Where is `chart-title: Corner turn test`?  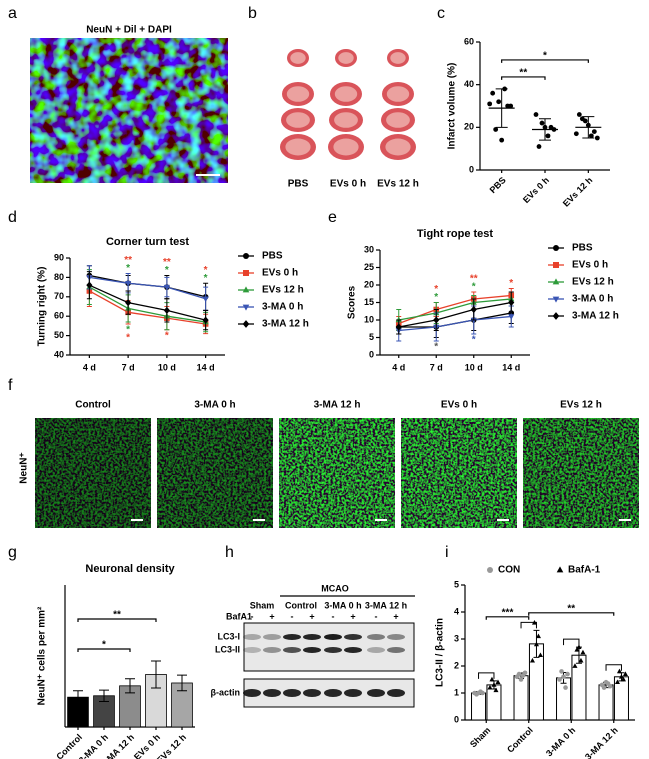
chart-title: Corner turn test is located at coordinates (147, 242).